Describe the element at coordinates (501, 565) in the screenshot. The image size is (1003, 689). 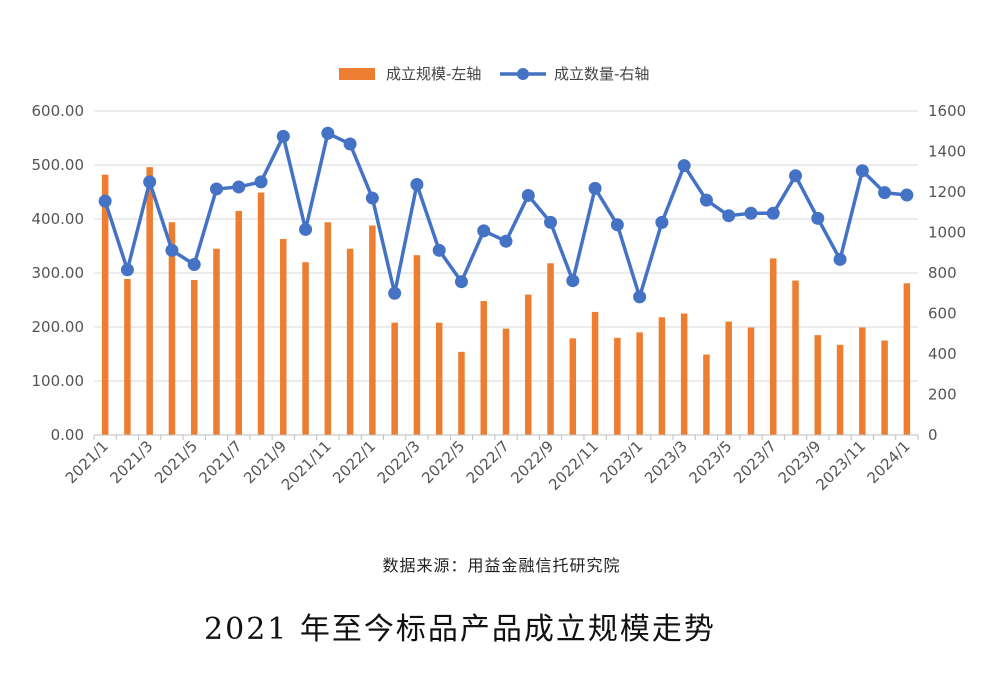
I see `source-note: 数据来源：用益金融信托研究院` at that location.